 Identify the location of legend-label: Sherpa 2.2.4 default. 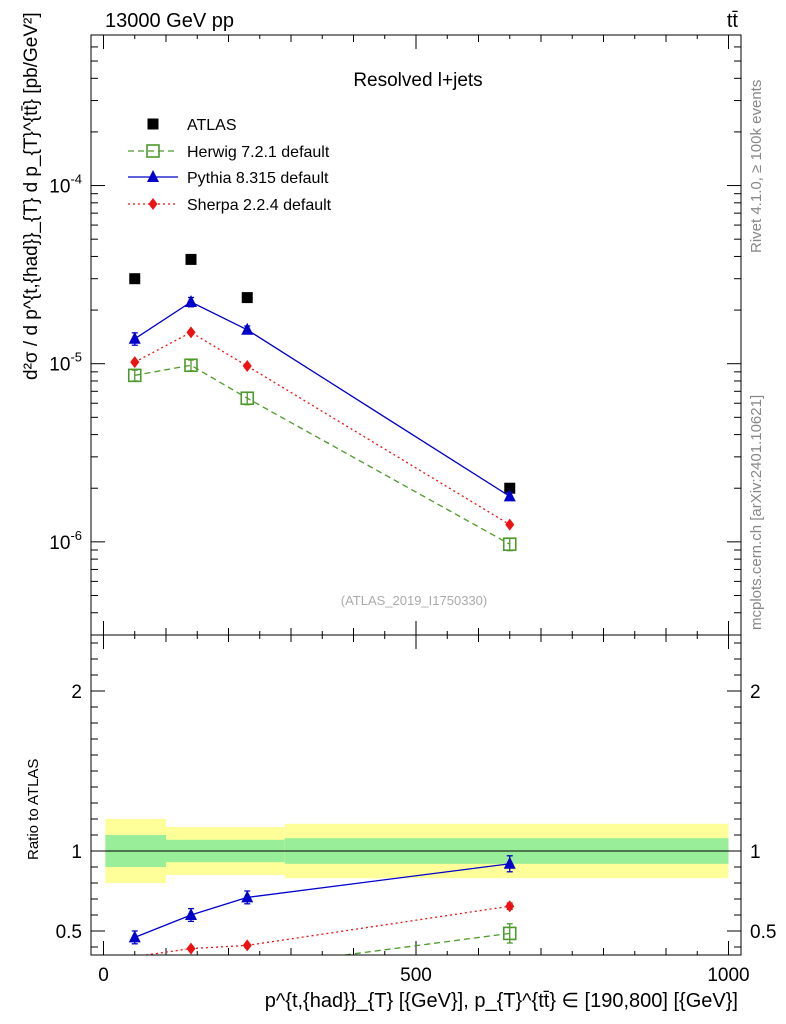
(259, 205).